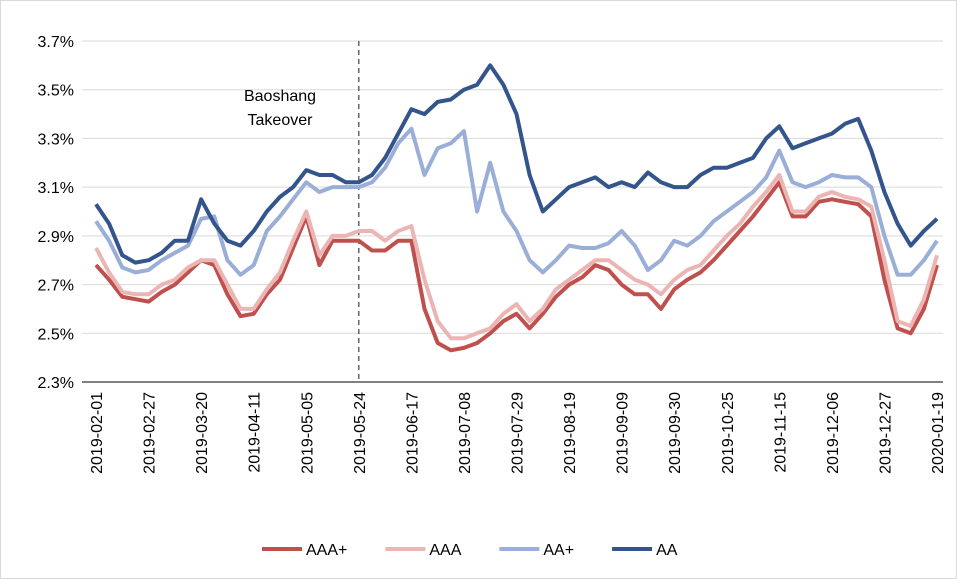 The height and width of the screenshot is (579, 957). Describe the element at coordinates (470, 550) in the screenshot. I see `legend: AAA+ AAA AA+ AA` at that location.